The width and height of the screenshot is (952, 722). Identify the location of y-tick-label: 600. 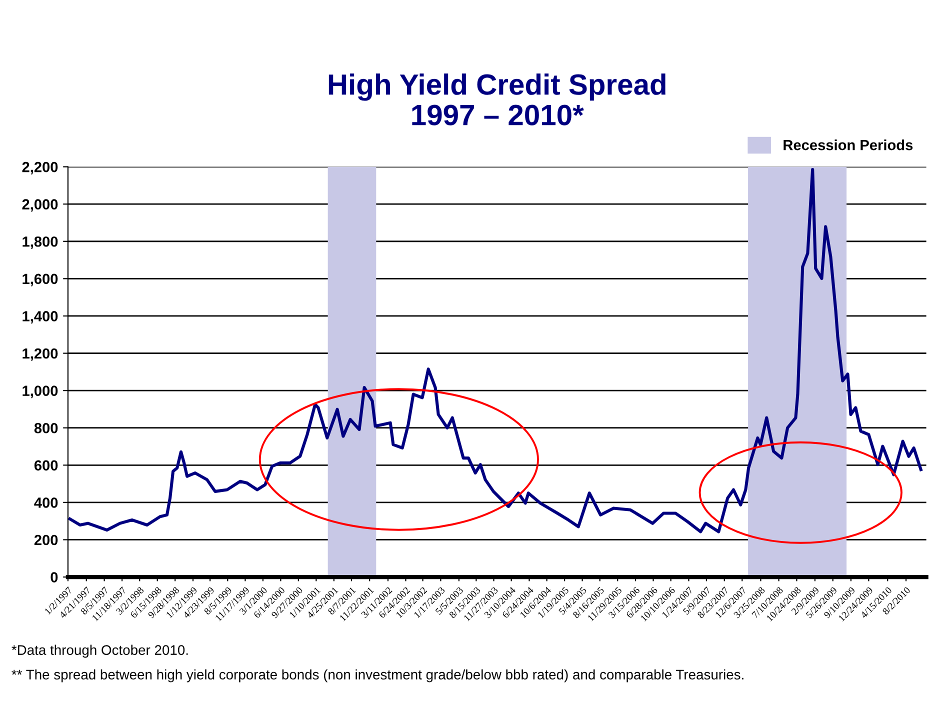
(46, 465).